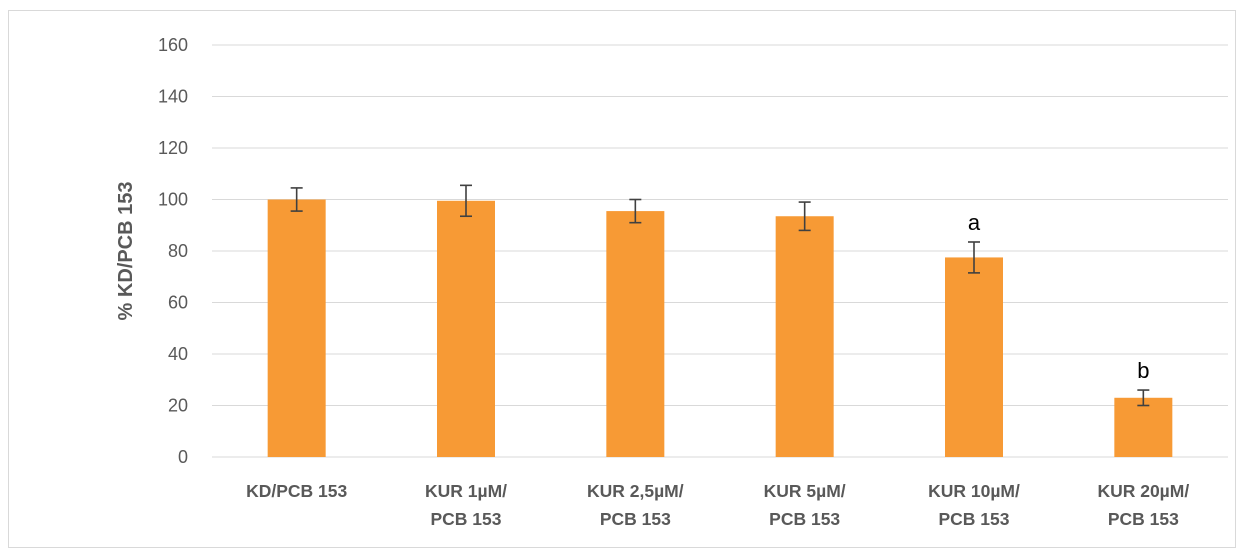 The width and height of the screenshot is (1246, 558). What do you see at coordinates (805, 505) in the screenshot?
I see `x-category-label: KUR 5µM/PCB 153` at bounding box center [805, 505].